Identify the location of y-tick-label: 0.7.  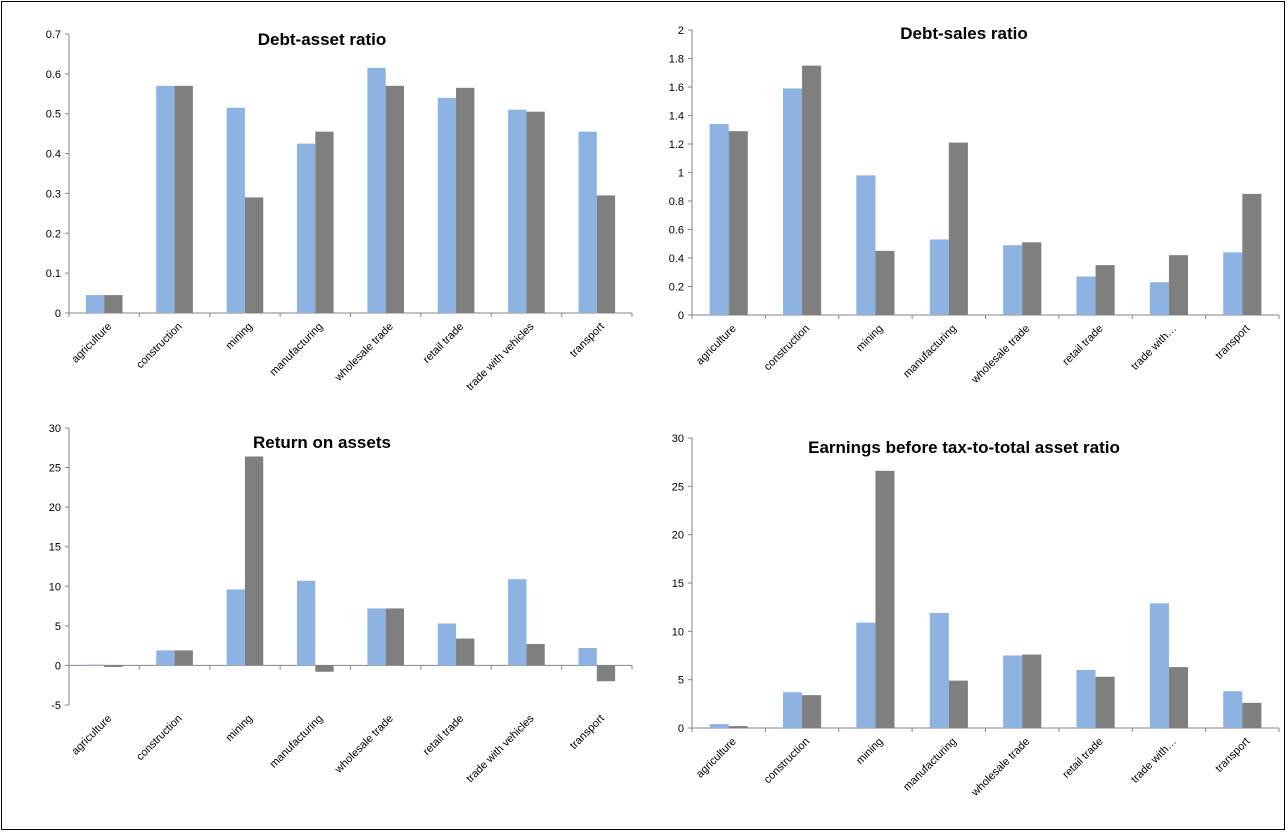
(53, 35).